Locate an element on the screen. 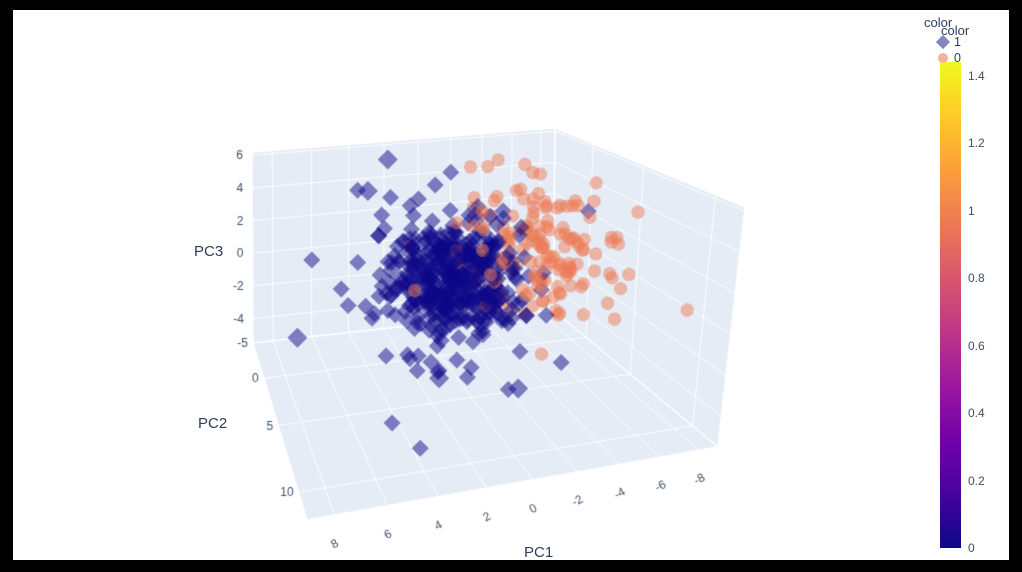  colorbar-tick-label: 0.2 is located at coordinates (976, 480).